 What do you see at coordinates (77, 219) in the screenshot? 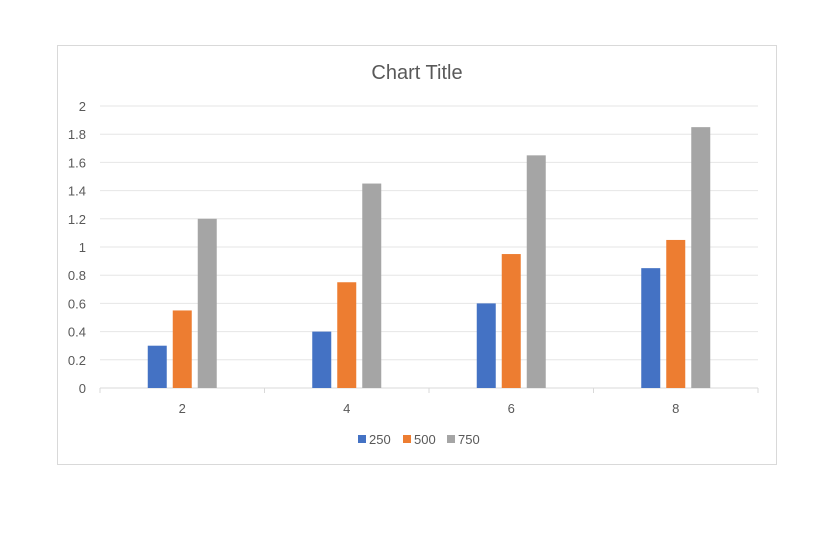
I see `y-tick-label: 1.2` at bounding box center [77, 219].